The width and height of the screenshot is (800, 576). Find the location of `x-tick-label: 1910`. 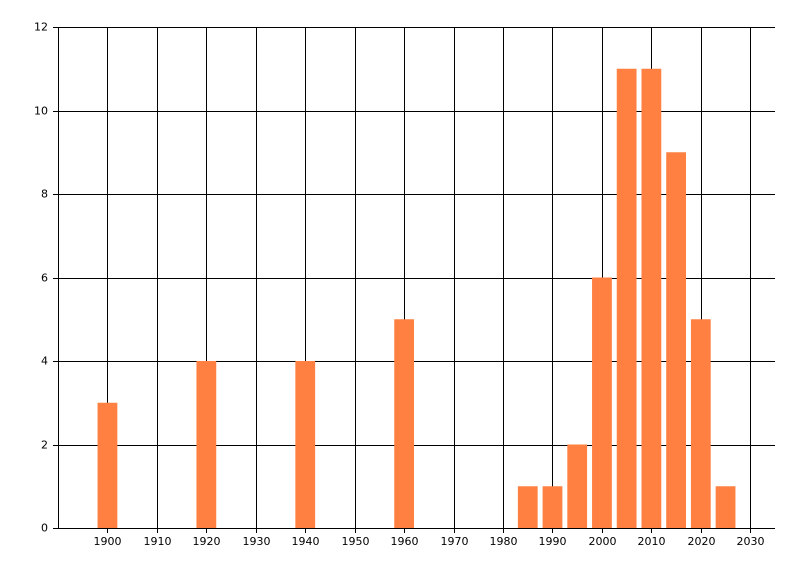

x-tick-label: 1910 is located at coordinates (158, 541).